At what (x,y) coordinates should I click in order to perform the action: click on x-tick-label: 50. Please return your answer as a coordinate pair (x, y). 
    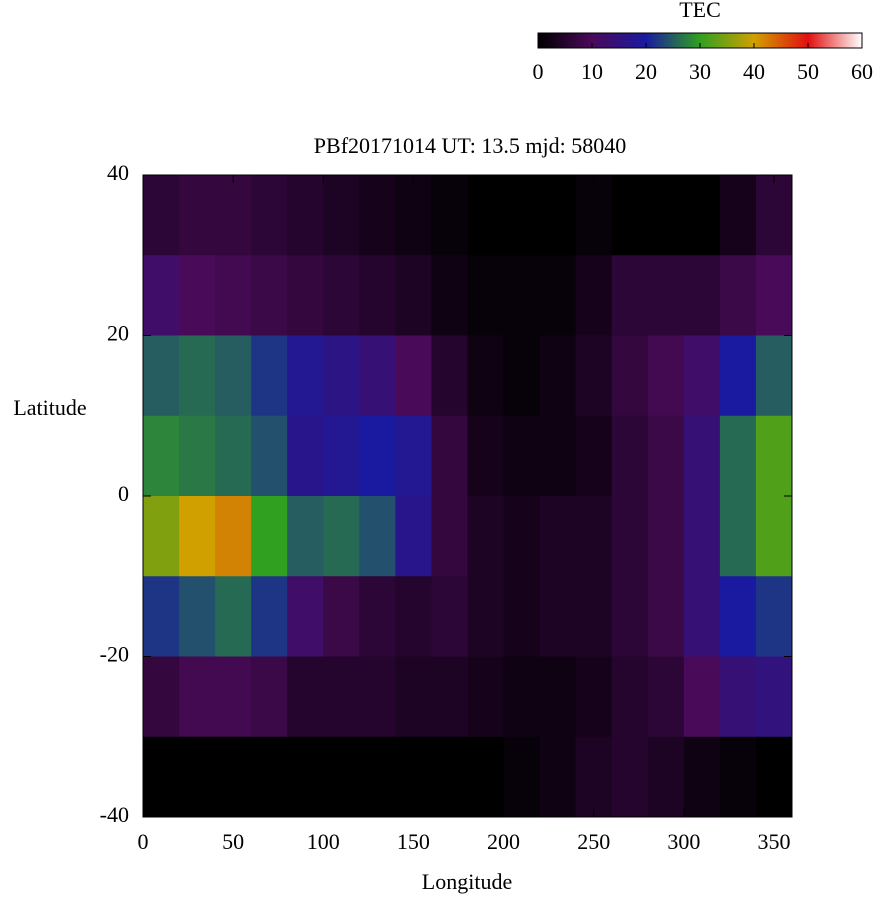
    Looking at the image, I should click on (233, 841).